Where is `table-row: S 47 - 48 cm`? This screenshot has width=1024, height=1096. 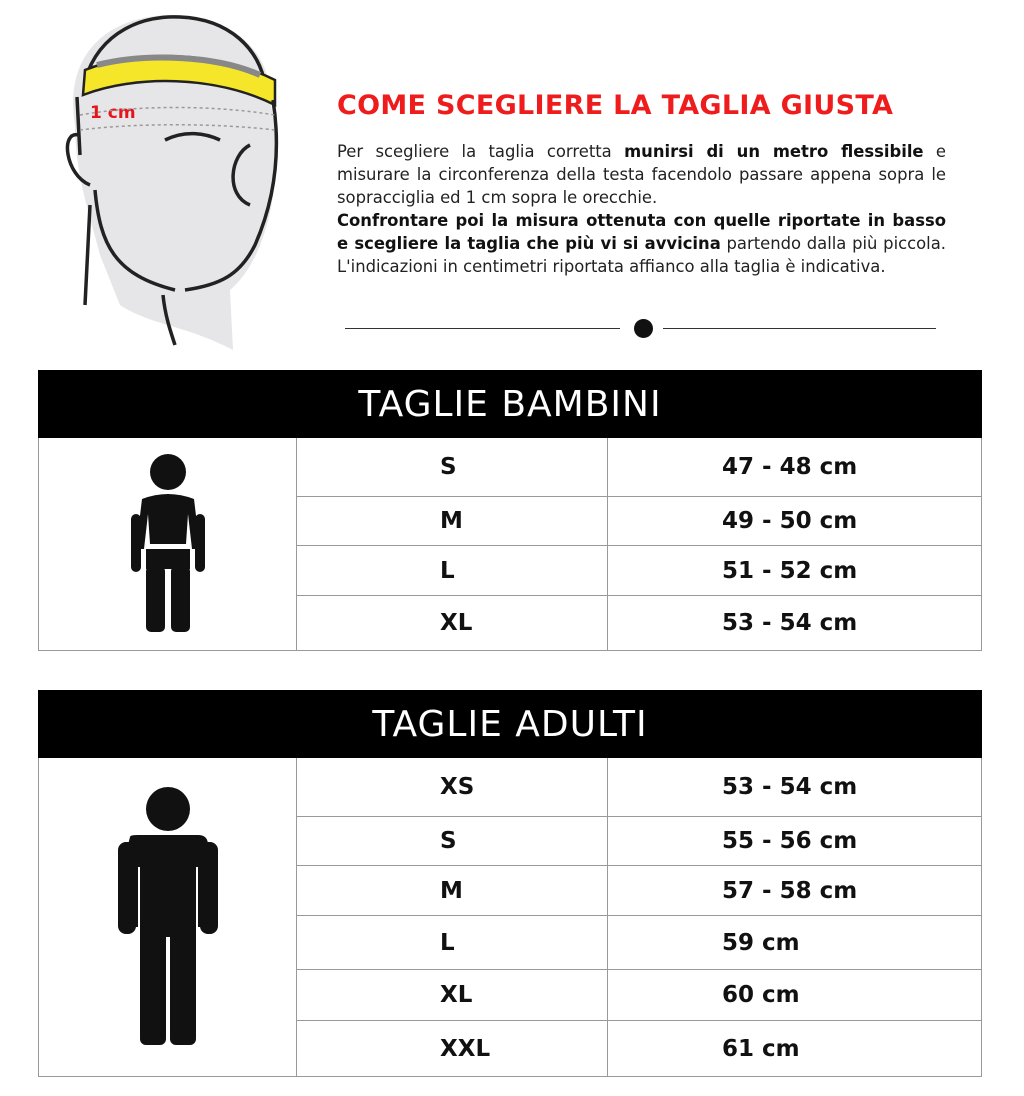 table-row: S 47 - 48 cm is located at coordinates (639, 467).